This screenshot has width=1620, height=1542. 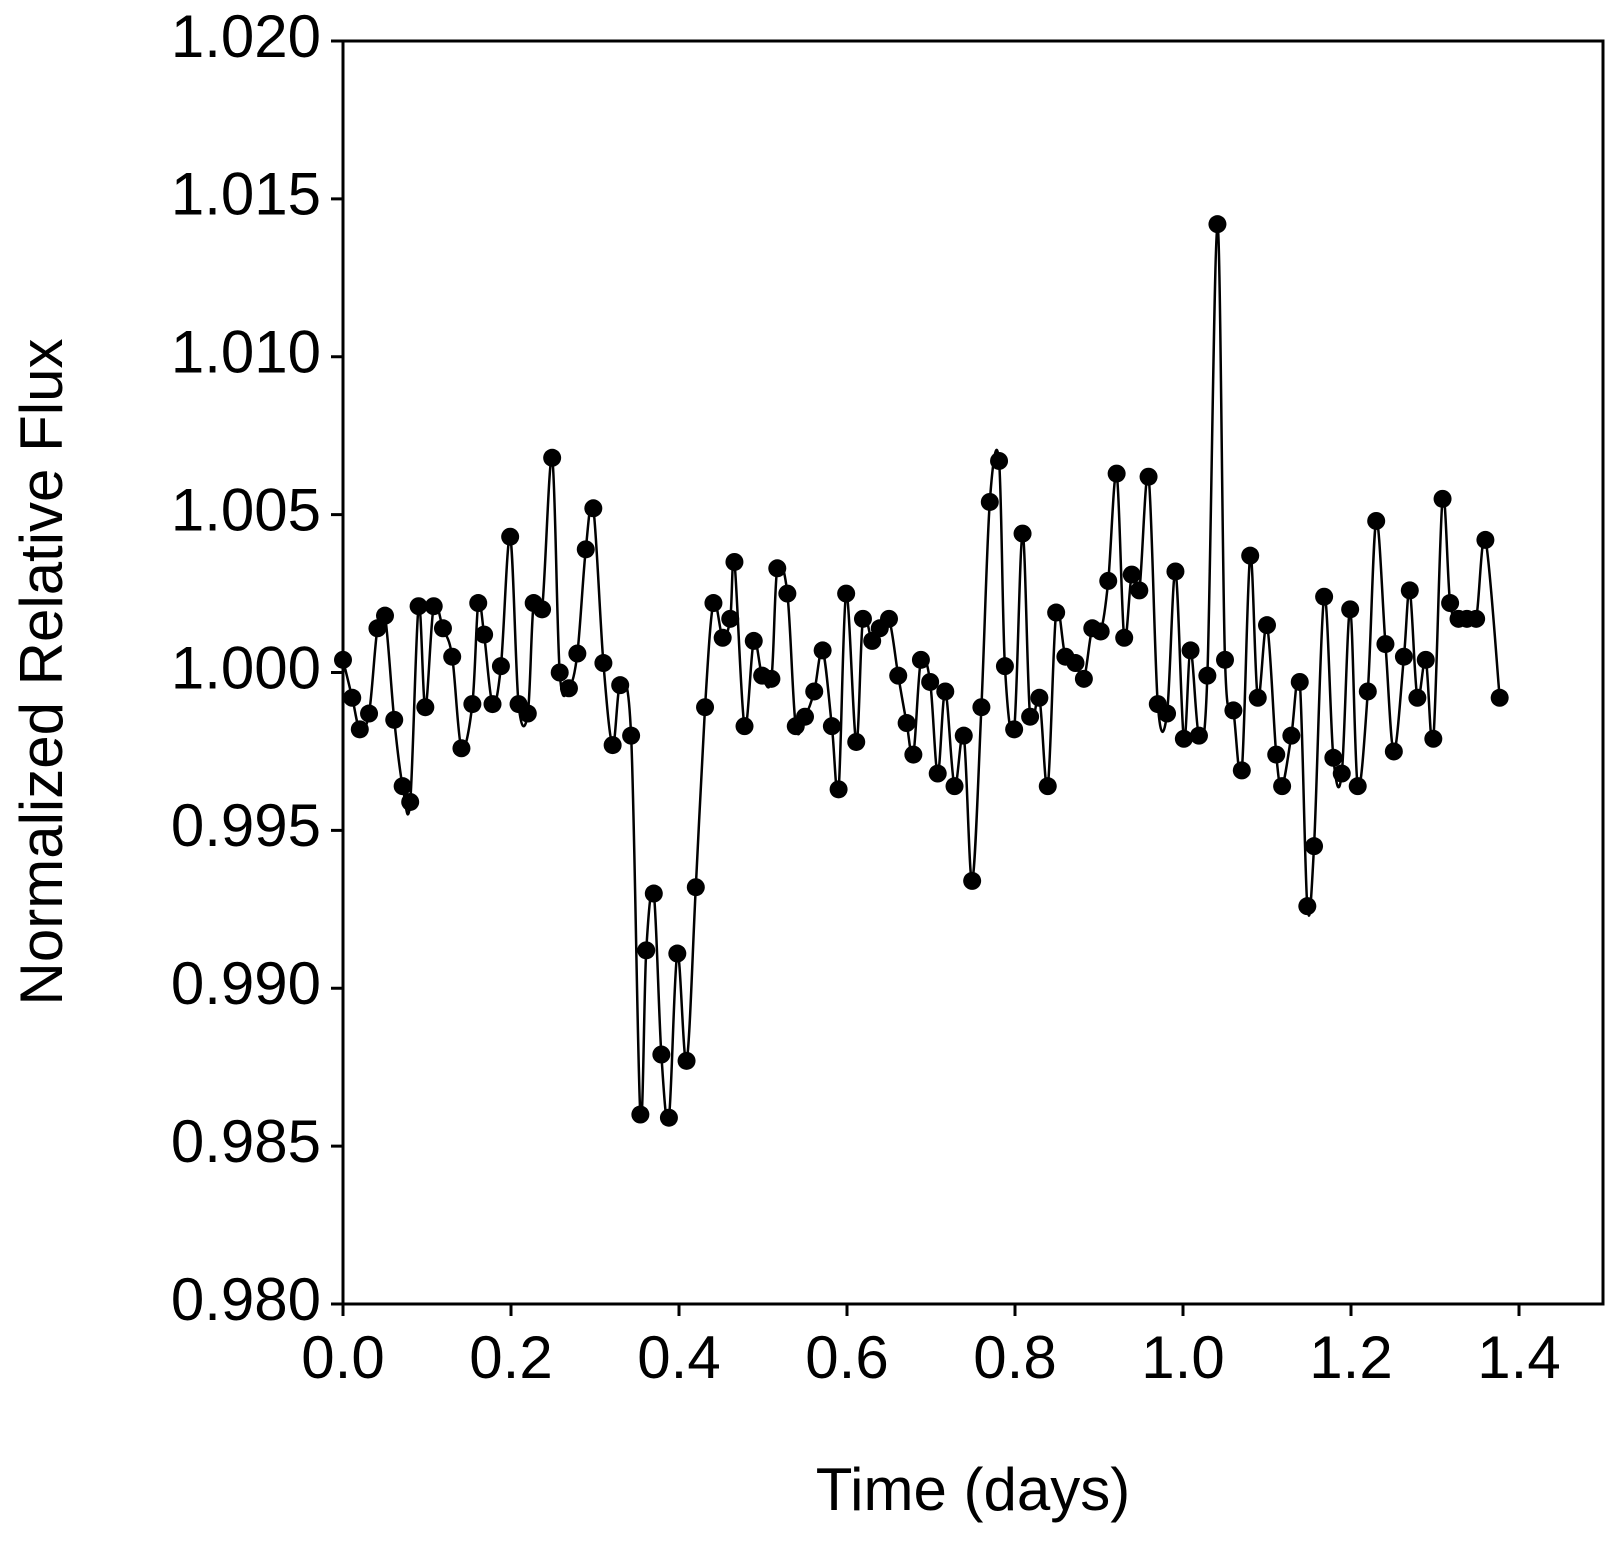 I want to click on x-tick-label: 0.0, so click(x=342, y=1357).